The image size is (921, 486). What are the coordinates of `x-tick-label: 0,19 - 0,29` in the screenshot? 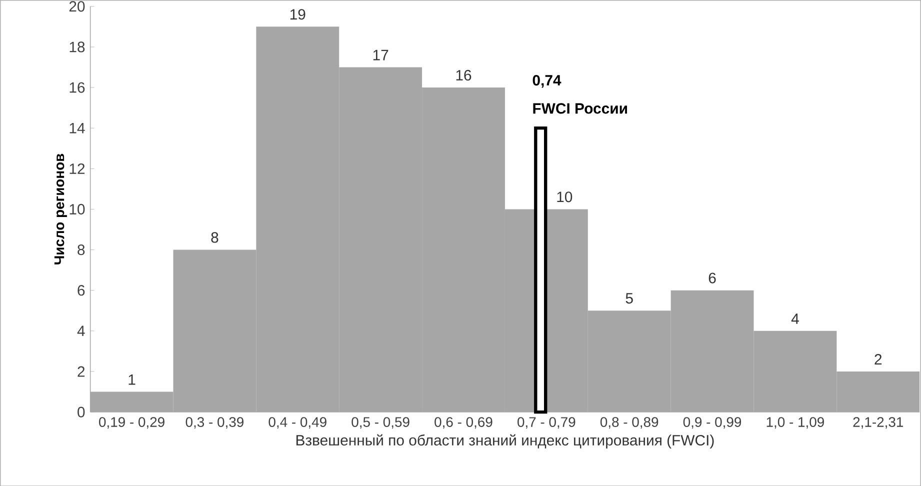 It's located at (131, 422).